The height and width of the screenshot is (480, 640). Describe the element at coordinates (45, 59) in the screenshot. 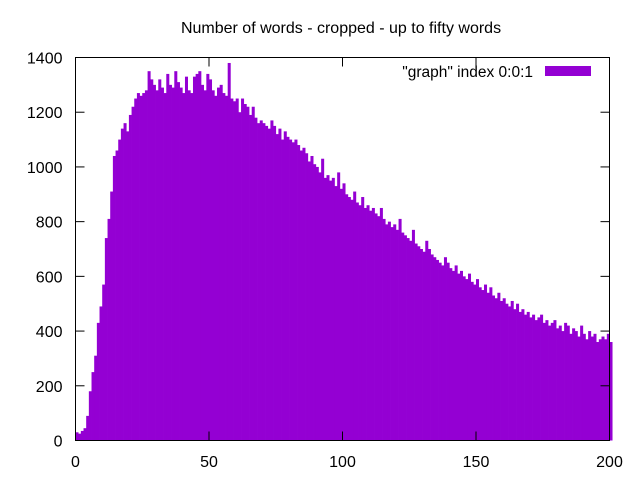

I see `y-tick-label: 1400` at that location.